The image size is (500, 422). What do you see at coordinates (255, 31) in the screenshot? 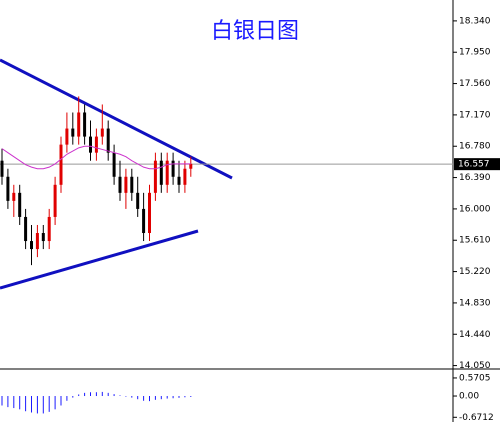
I see `chart-title: 白银日图` at bounding box center [255, 31].